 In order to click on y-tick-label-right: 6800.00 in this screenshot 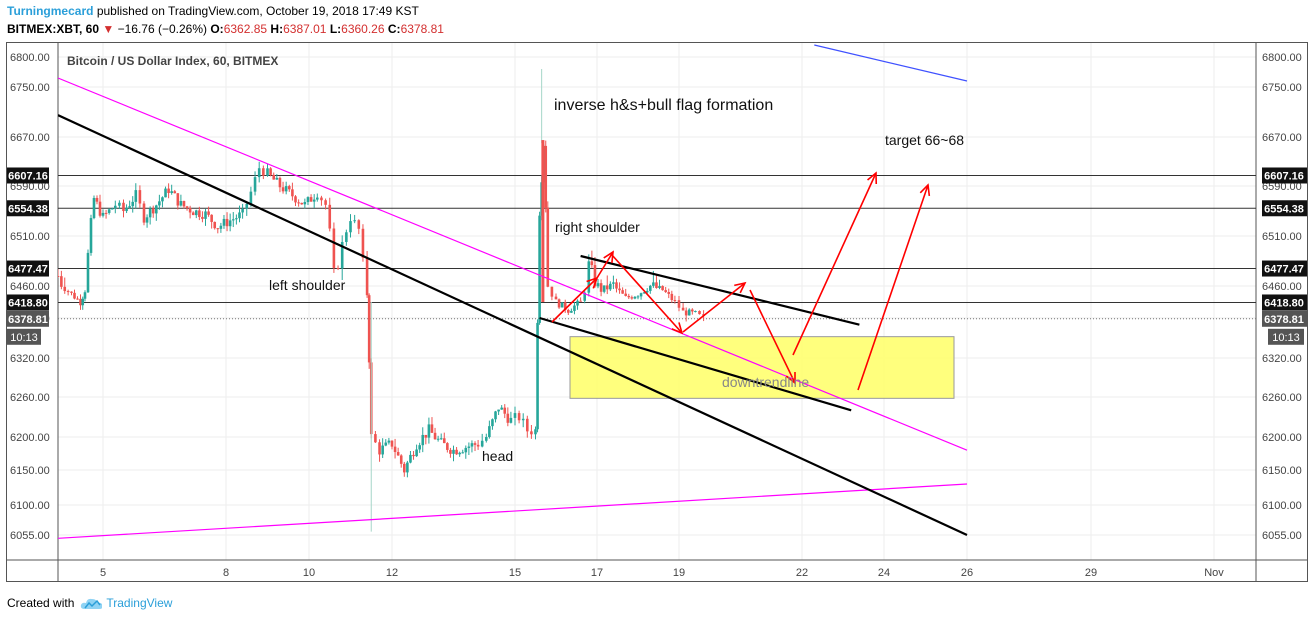, I will do `click(1282, 58)`.